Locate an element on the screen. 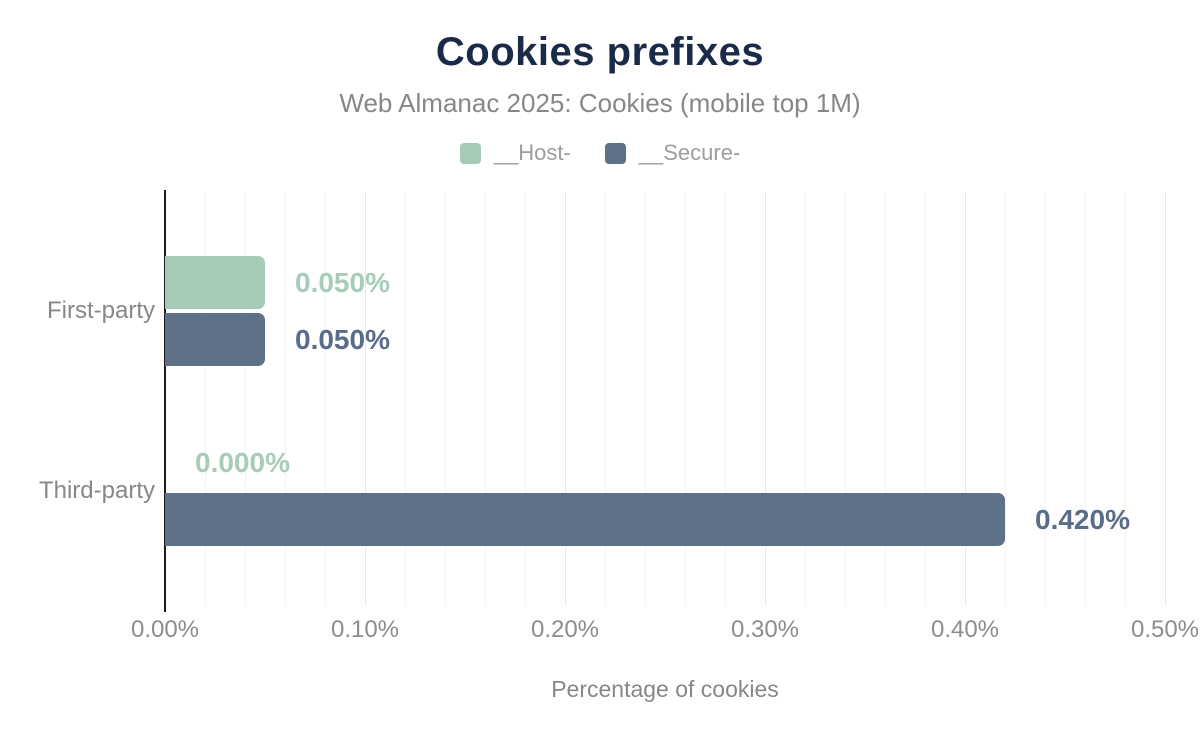 The width and height of the screenshot is (1200, 742). value-label-firstparty-host: 0.050% is located at coordinates (342, 282).